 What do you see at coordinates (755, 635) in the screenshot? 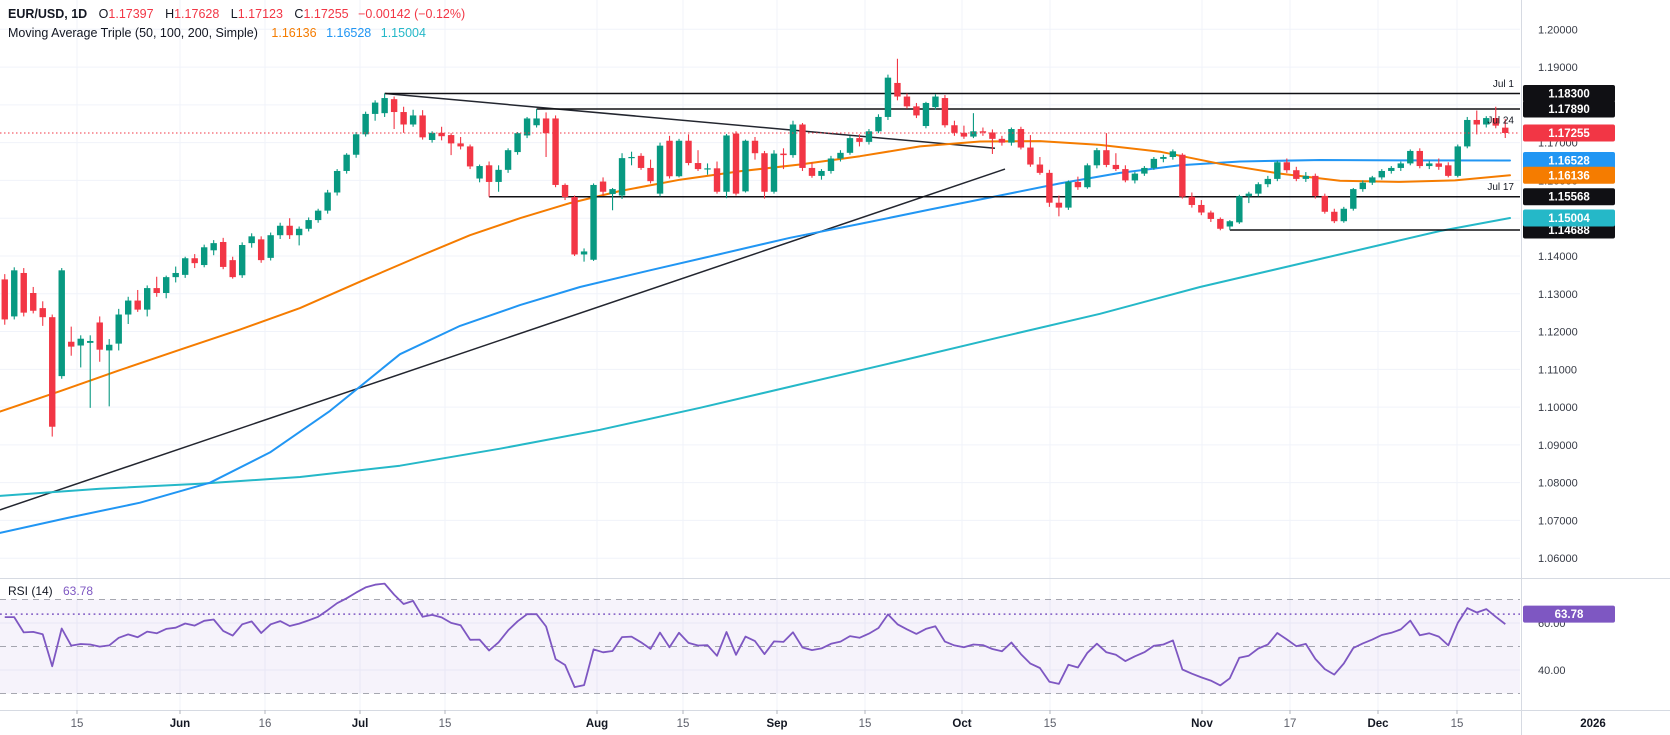
I see `rsi-line` at bounding box center [755, 635].